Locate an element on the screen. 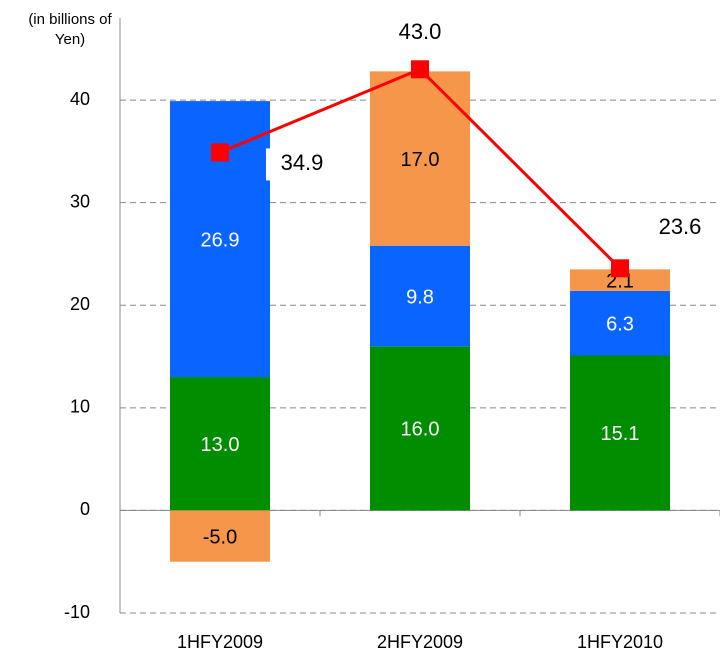 The height and width of the screenshot is (663, 720). bar-value-label: 13.0 is located at coordinates (220, 445).